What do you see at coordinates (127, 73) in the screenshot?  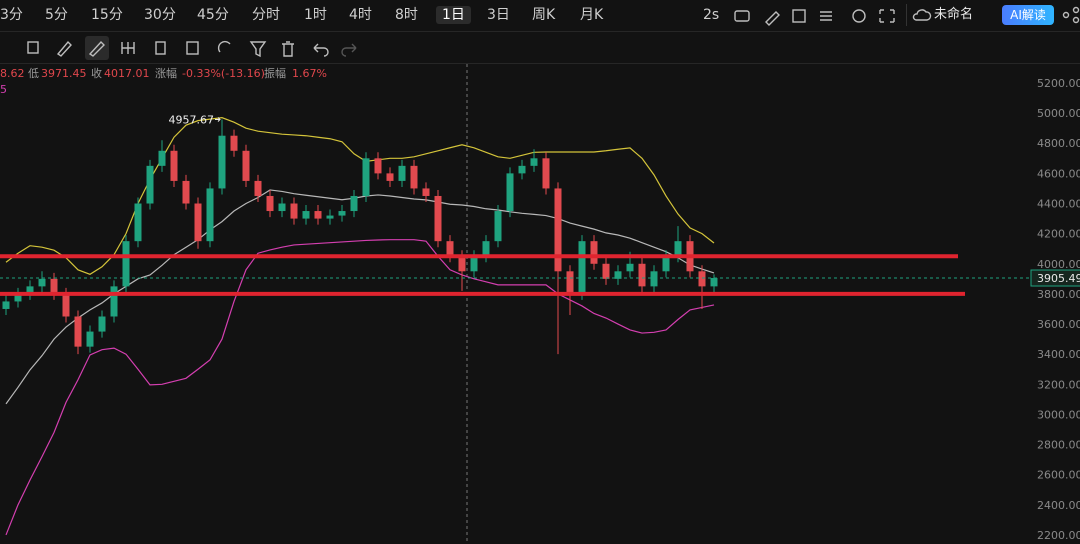 I see `info-value: 4017.01` at bounding box center [127, 73].